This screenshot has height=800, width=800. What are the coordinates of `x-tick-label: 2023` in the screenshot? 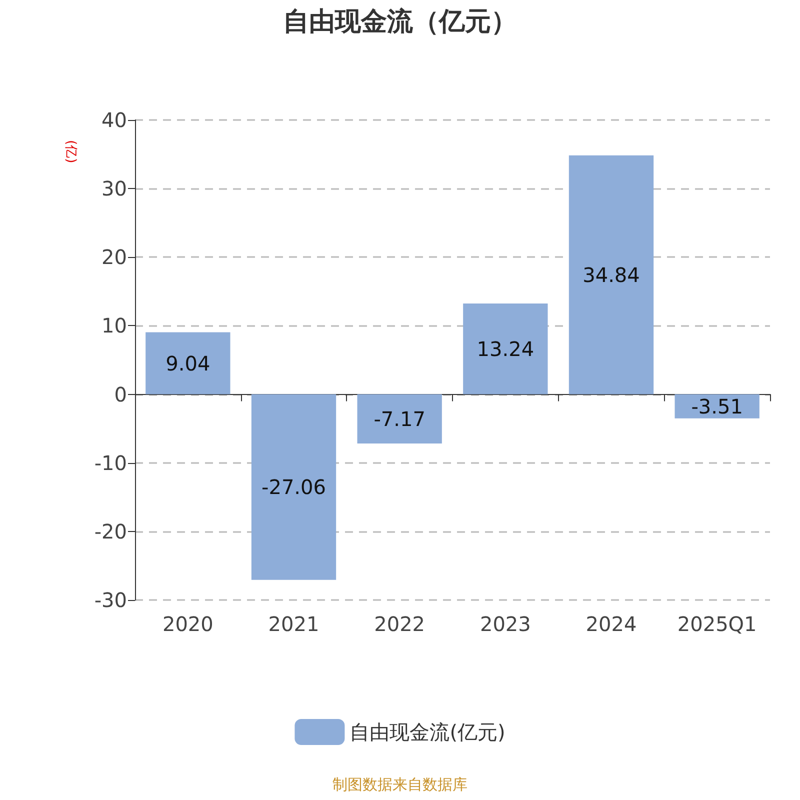 It's located at (505, 624).